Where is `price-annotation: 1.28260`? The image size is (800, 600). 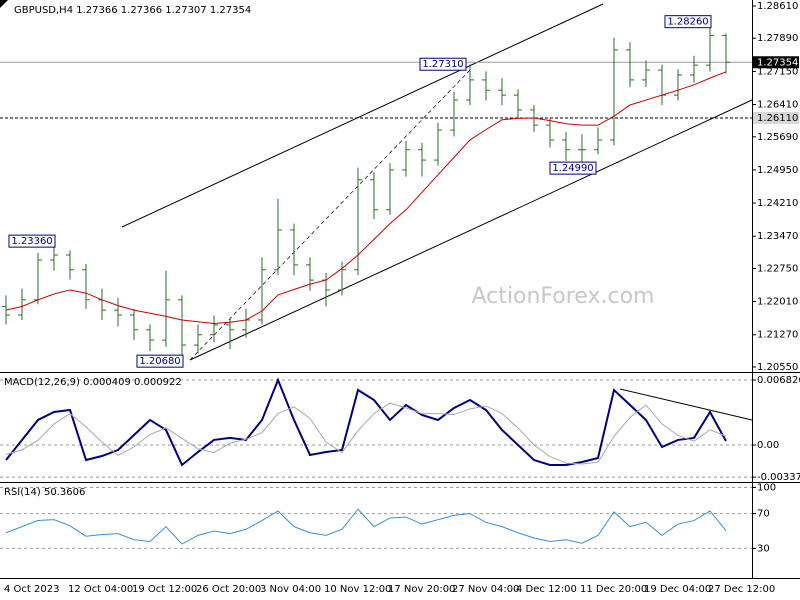
price-annotation: 1.28260 is located at coordinates (687, 22).